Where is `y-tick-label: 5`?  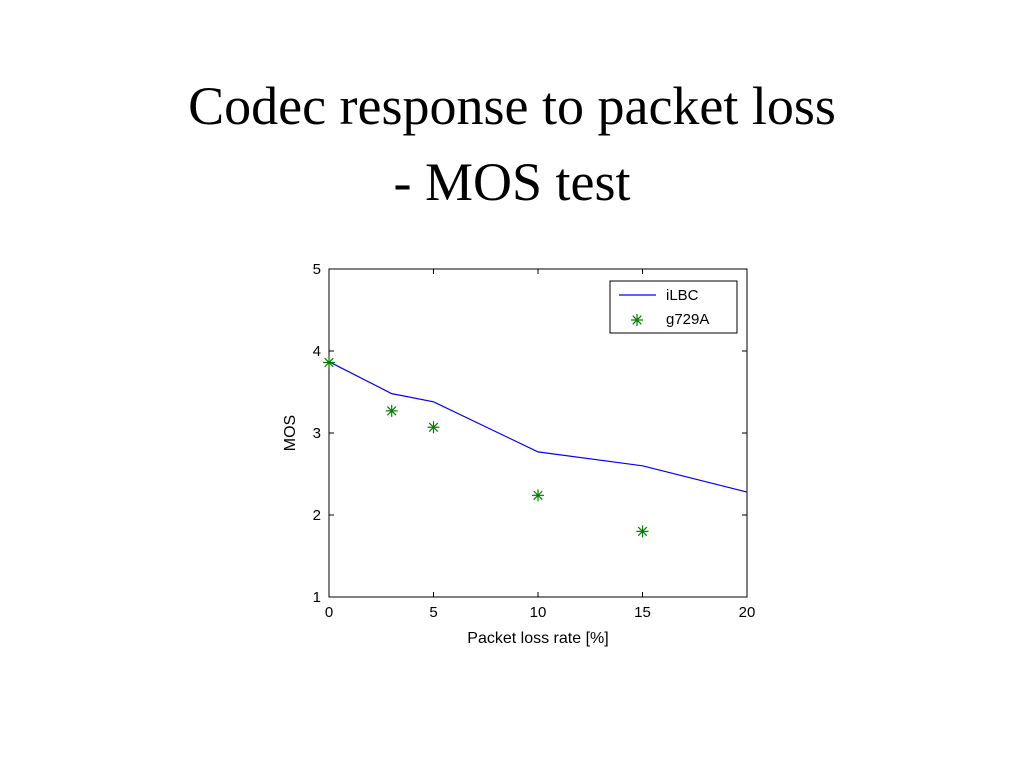 y-tick-label: 5 is located at coordinates (317, 269).